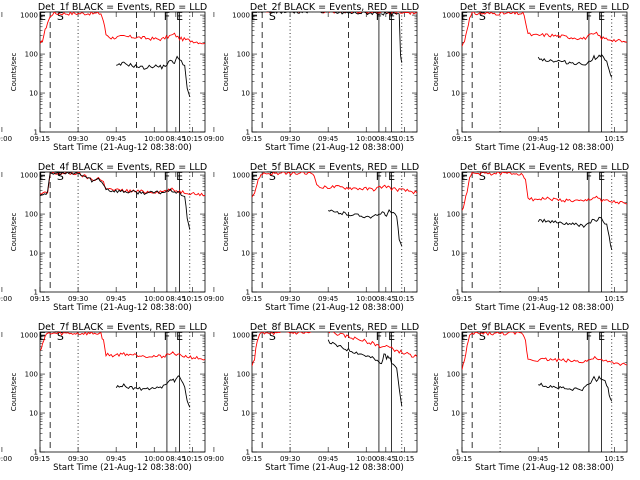 This screenshot has height=480, width=640. What do you see at coordinates (122, 7) in the screenshot?
I see `panel-title: Det_1f BLACK = Events, RED = LLD` at bounding box center [122, 7].